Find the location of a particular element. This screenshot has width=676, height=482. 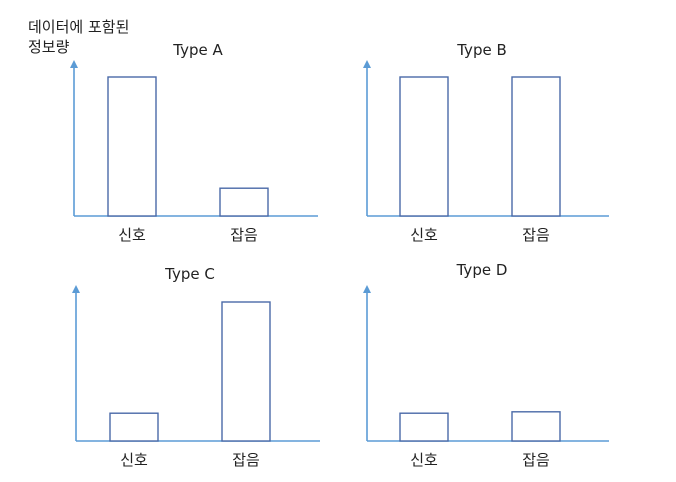

chart-title: Type B is located at coordinates (481, 50).